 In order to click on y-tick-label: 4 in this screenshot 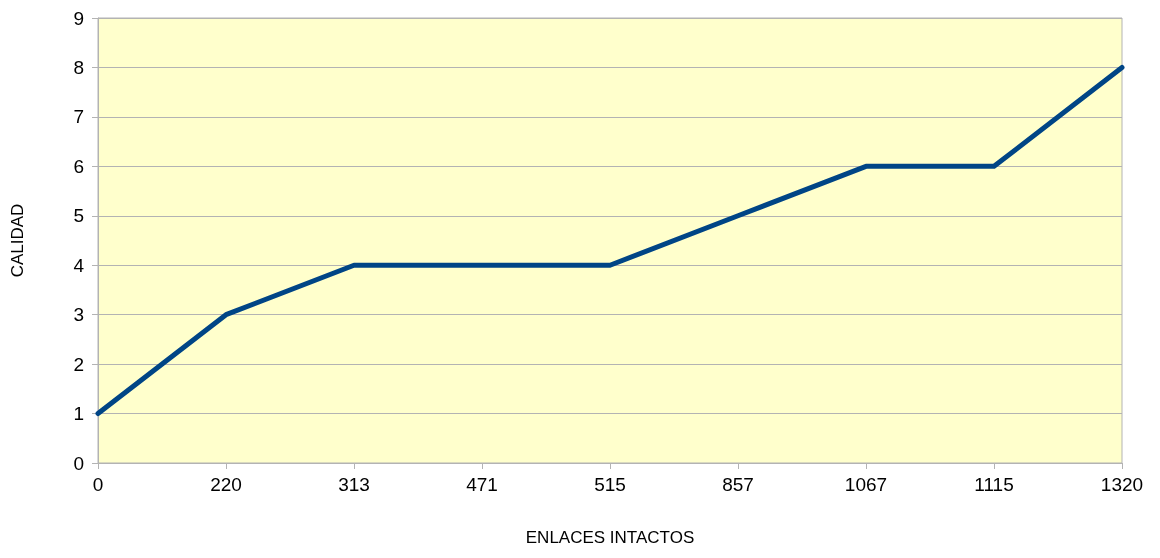, I will do `click(79, 265)`.